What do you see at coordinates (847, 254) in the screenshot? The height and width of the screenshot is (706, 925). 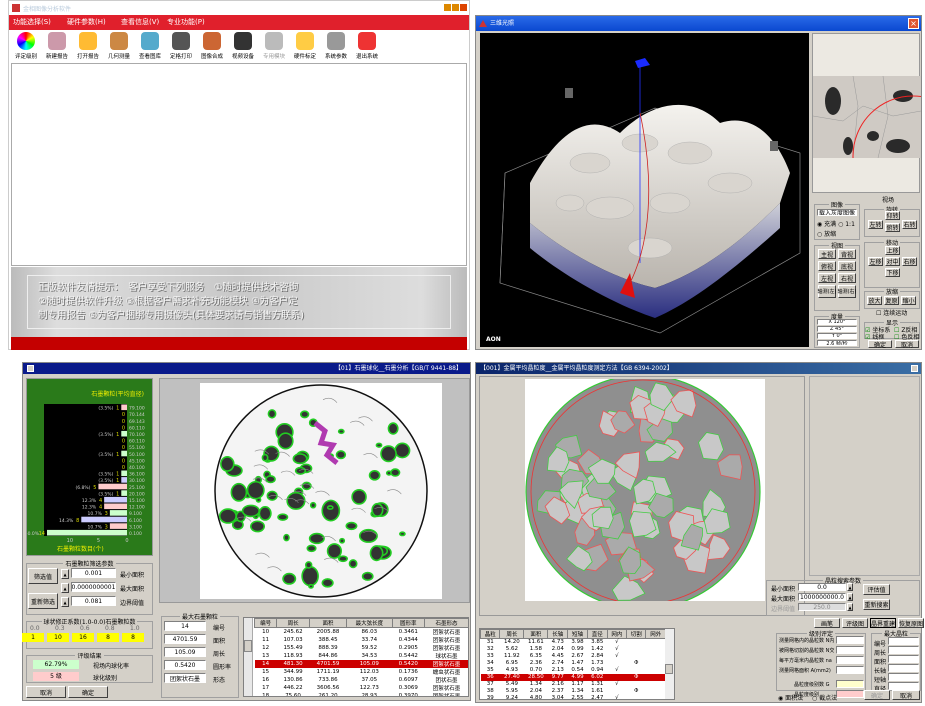 I see `view-button-1: 背视` at bounding box center [847, 254].